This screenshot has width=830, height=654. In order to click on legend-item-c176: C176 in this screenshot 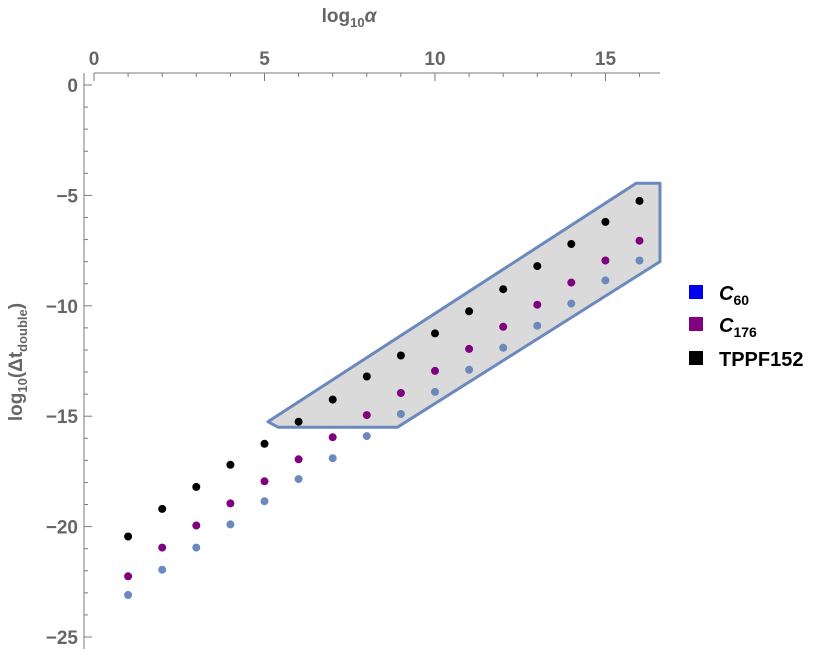, I will do `click(723, 327)`.